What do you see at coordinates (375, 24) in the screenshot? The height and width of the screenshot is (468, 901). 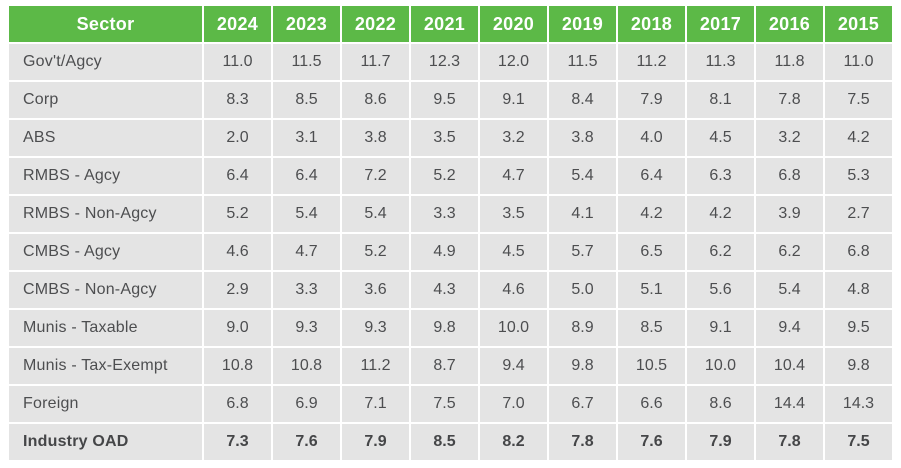 I see `header-cell-year: 2022` at bounding box center [375, 24].